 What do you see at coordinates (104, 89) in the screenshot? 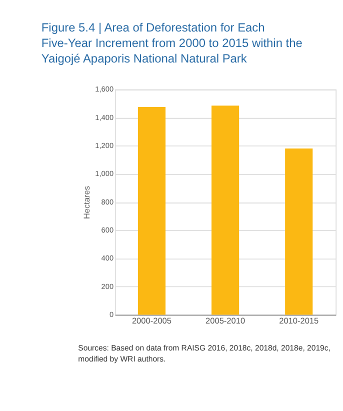
I see `y-tick-label: 1,600` at bounding box center [104, 89].